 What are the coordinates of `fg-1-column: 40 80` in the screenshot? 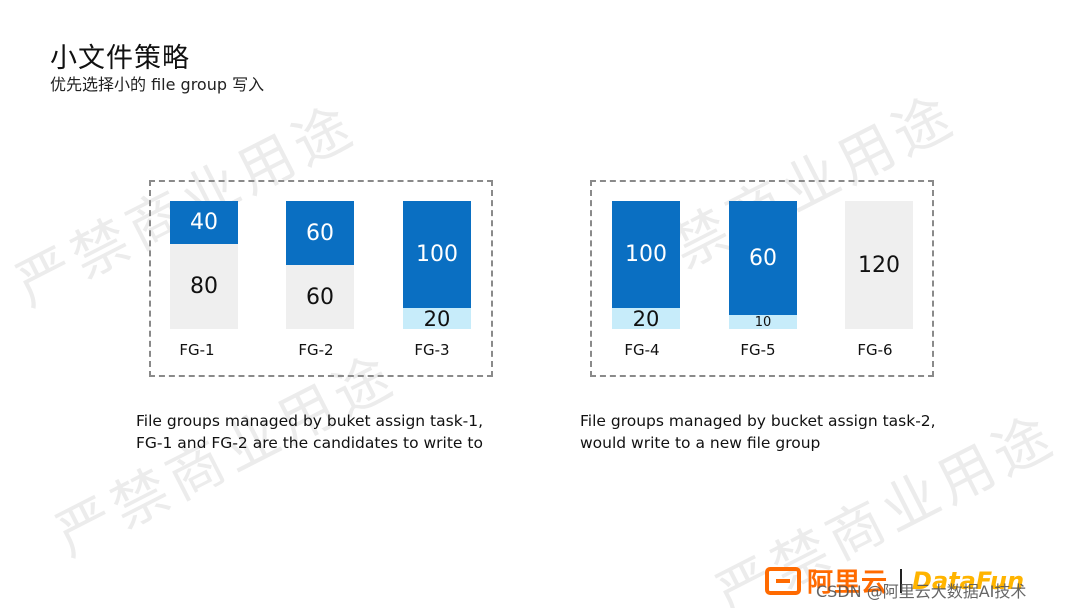 It's located at (204, 265).